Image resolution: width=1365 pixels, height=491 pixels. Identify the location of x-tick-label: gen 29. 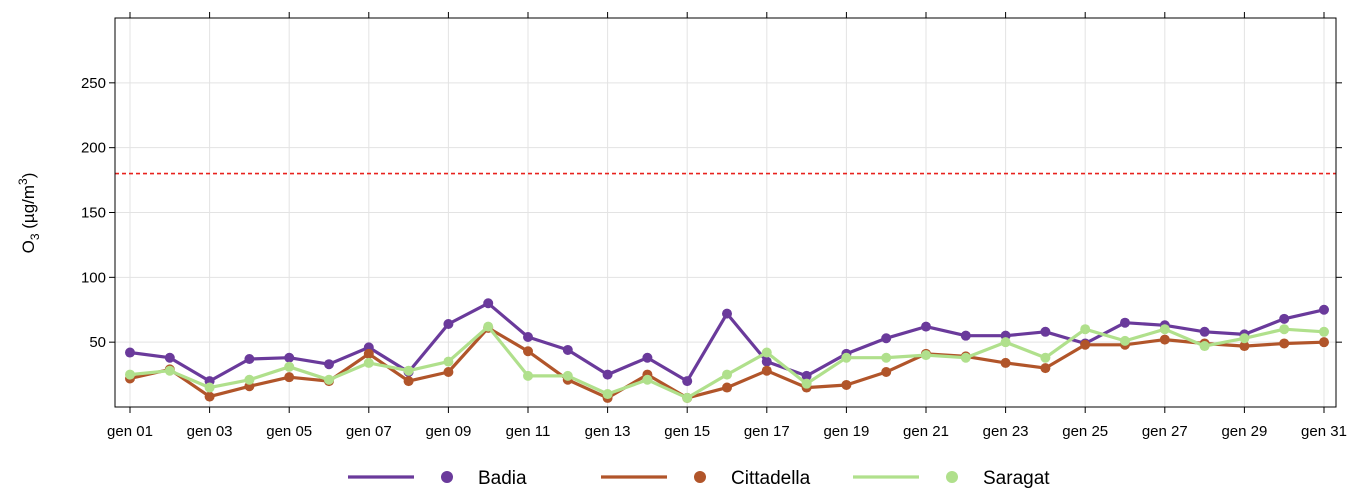
(1244, 431).